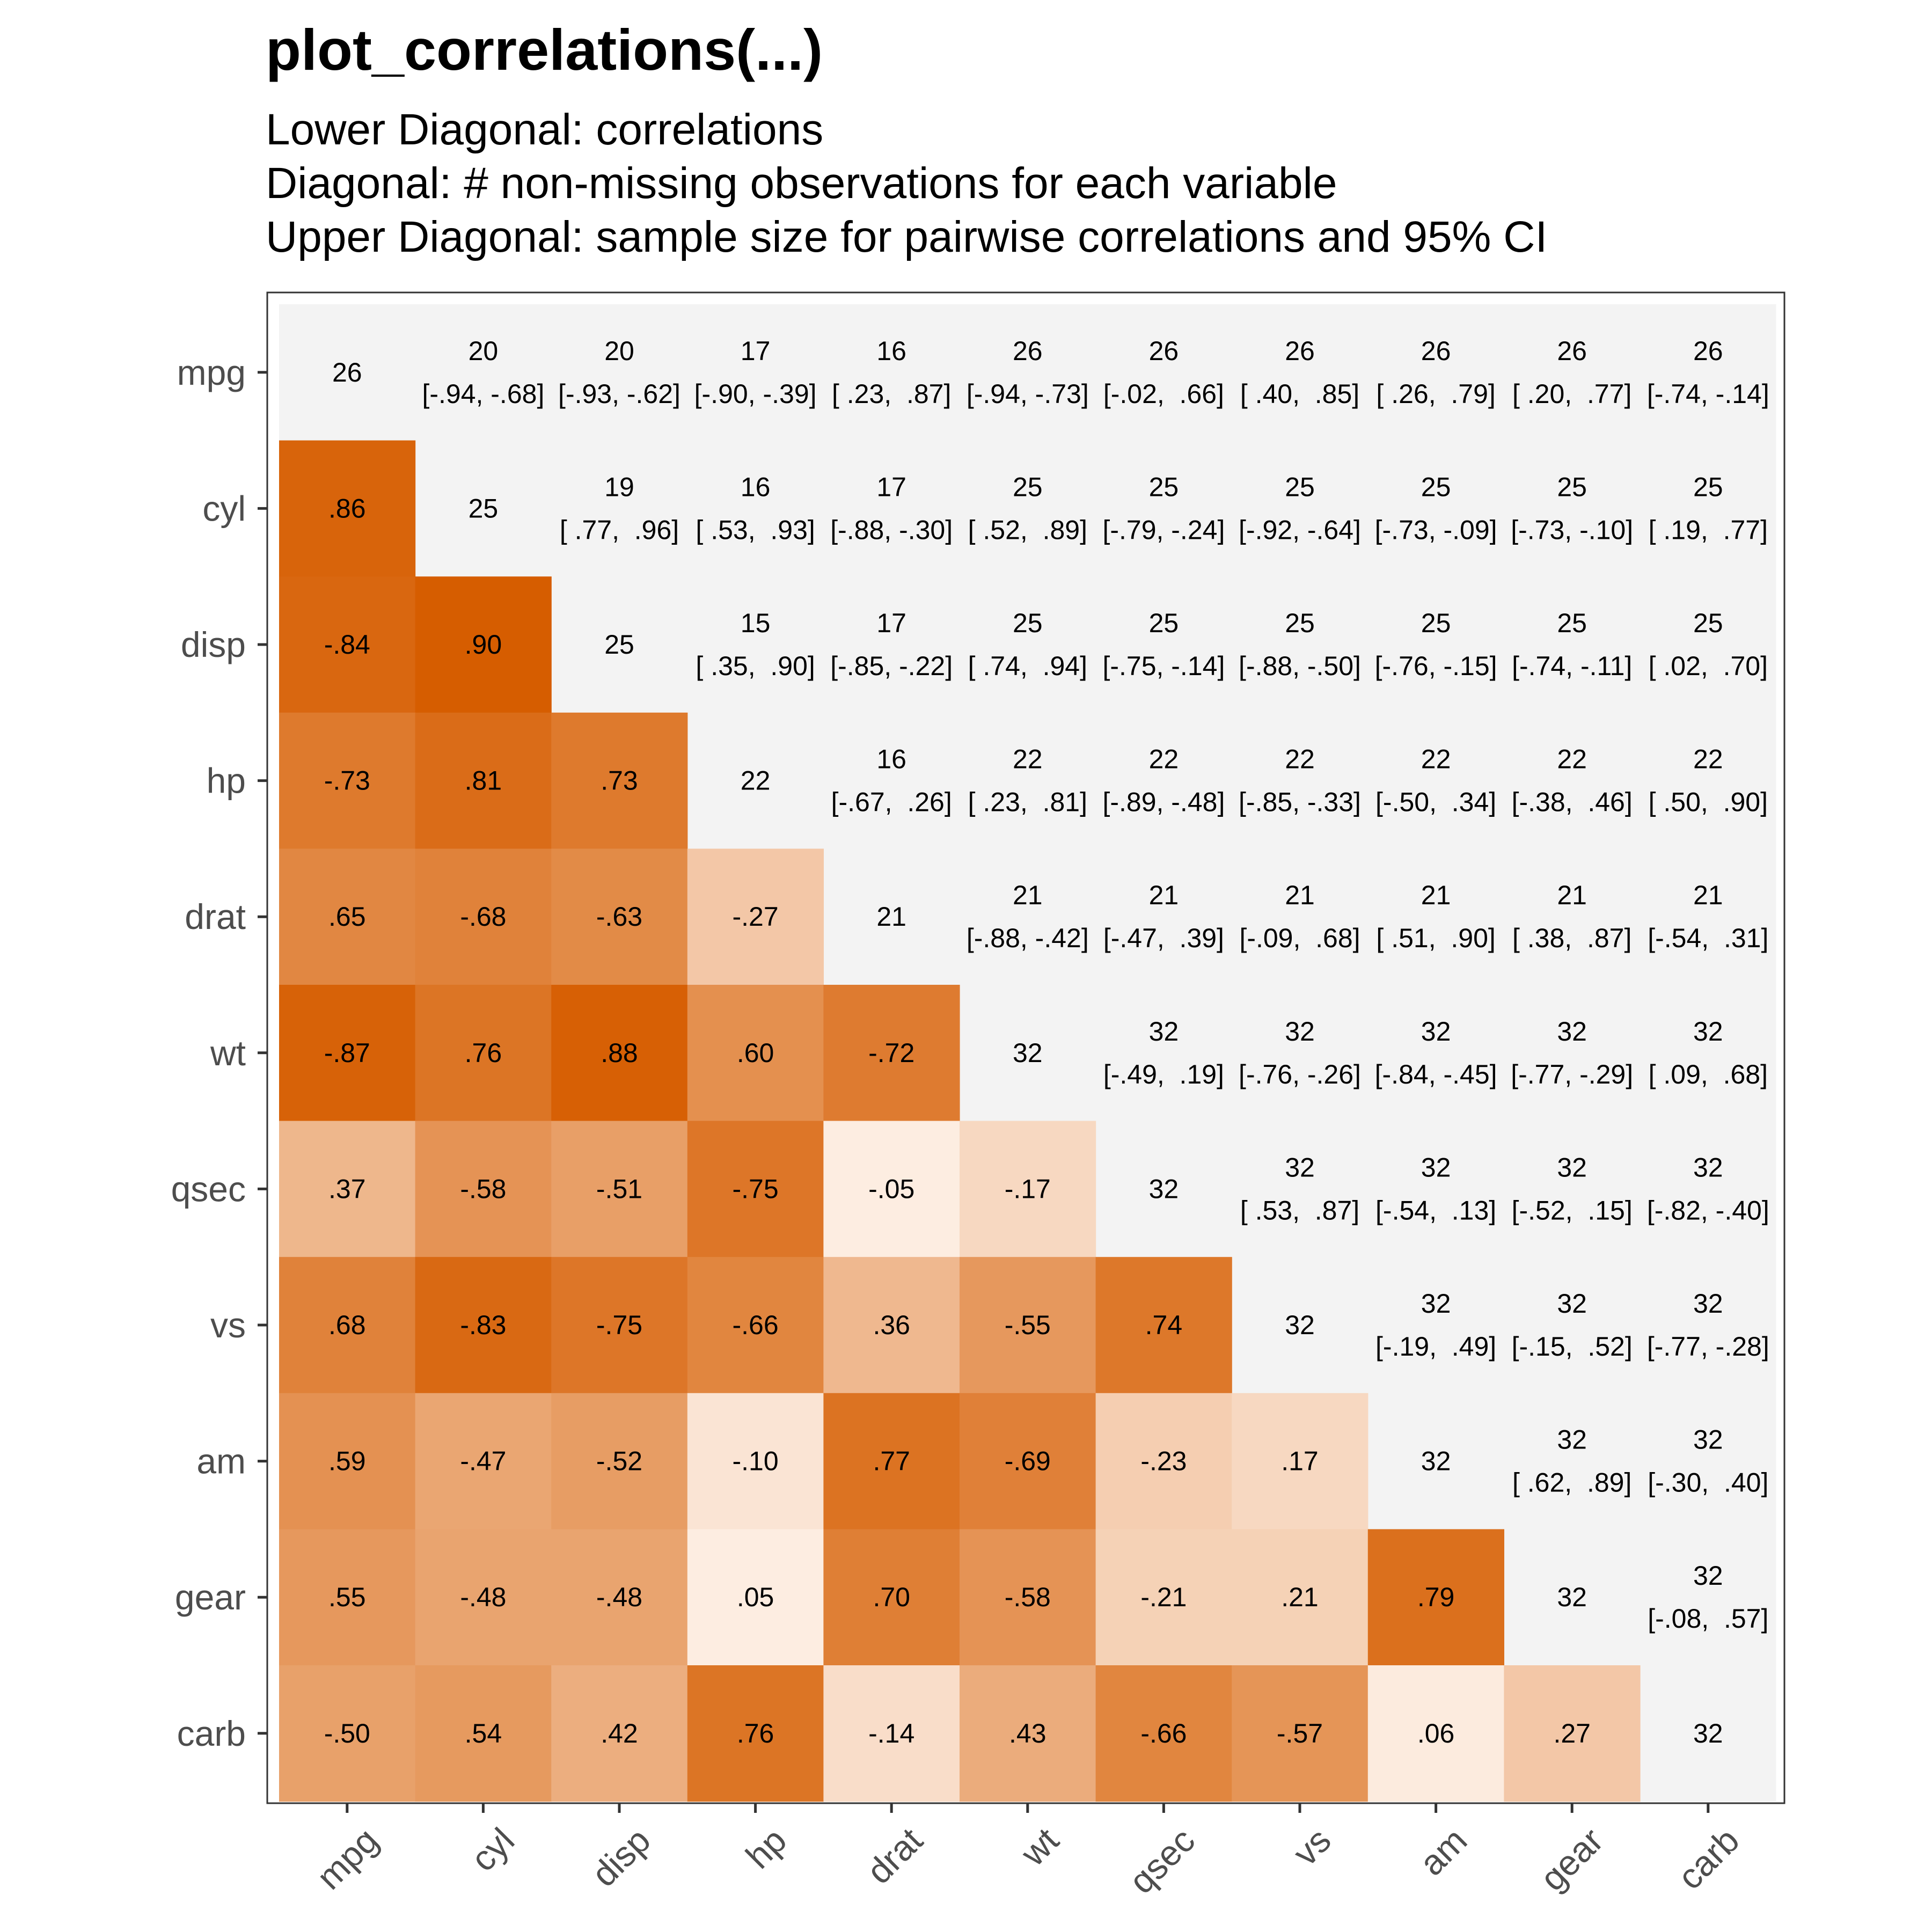 The width and height of the screenshot is (1932, 1932). What do you see at coordinates (1435, 1597) in the screenshot?
I see `tile-gear-am` at bounding box center [1435, 1597].